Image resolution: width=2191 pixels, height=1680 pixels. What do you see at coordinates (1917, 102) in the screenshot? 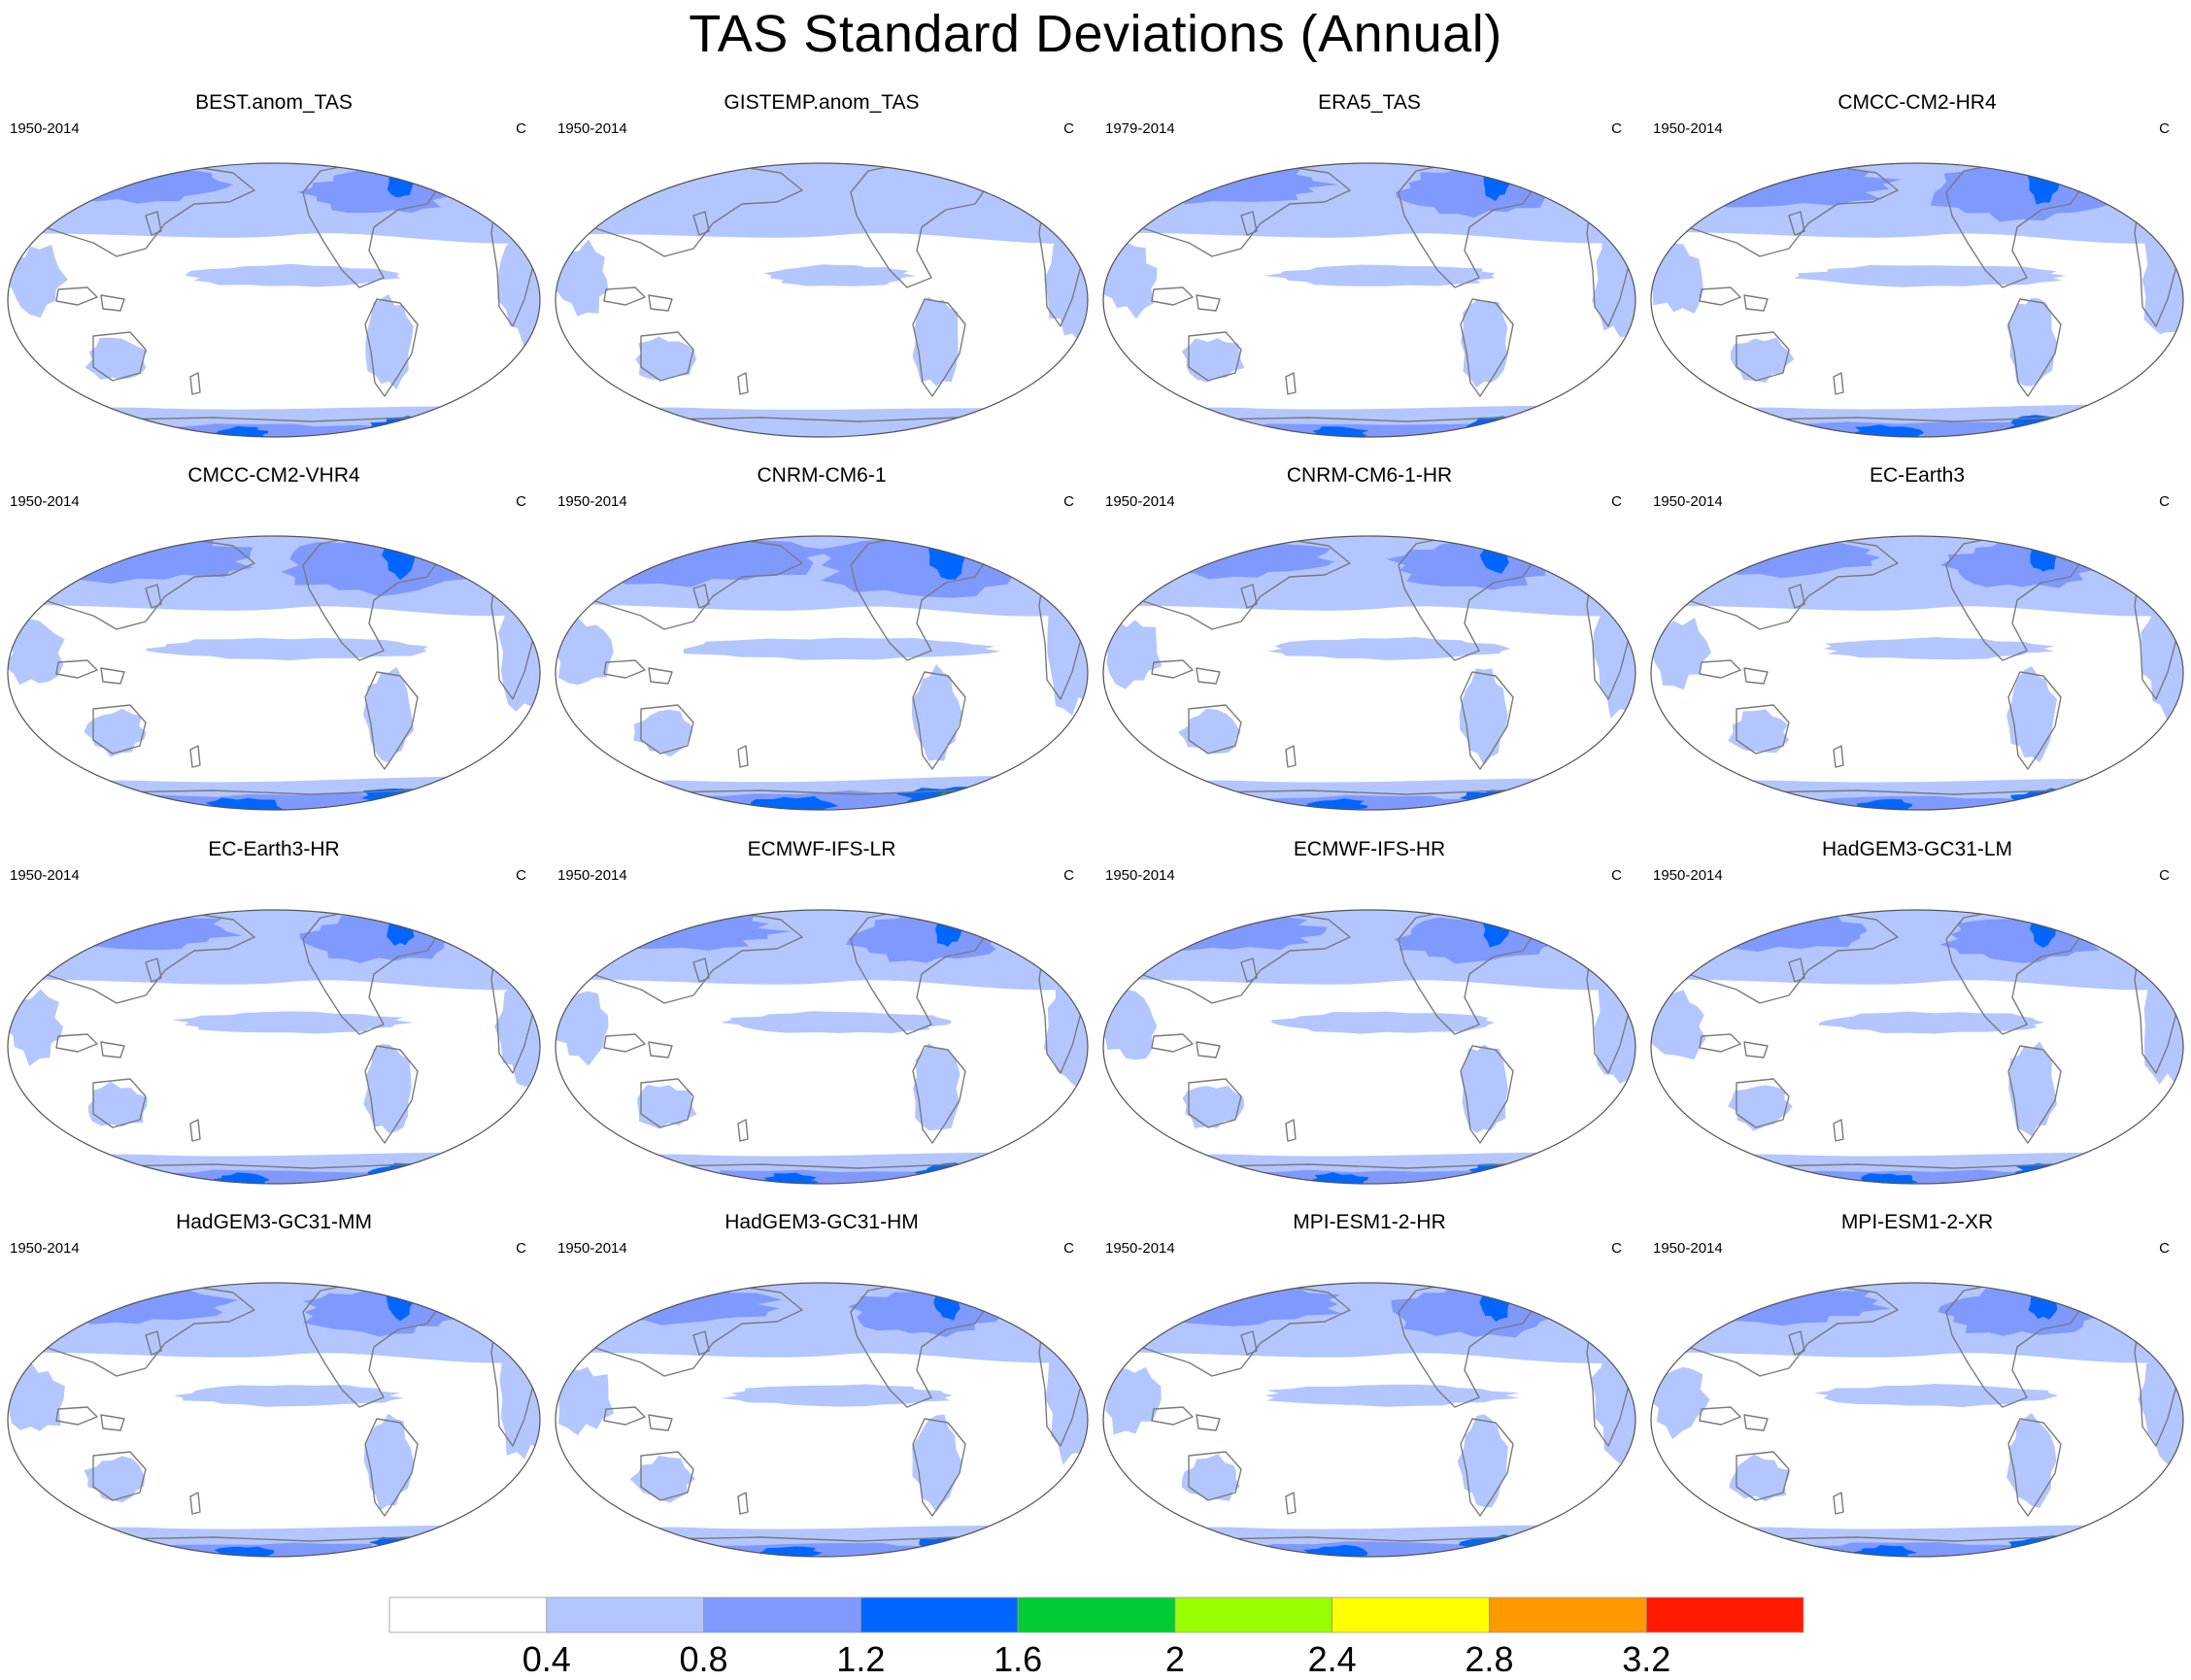
I see `panel-title: CMCC-CM2-HR4` at bounding box center [1917, 102].